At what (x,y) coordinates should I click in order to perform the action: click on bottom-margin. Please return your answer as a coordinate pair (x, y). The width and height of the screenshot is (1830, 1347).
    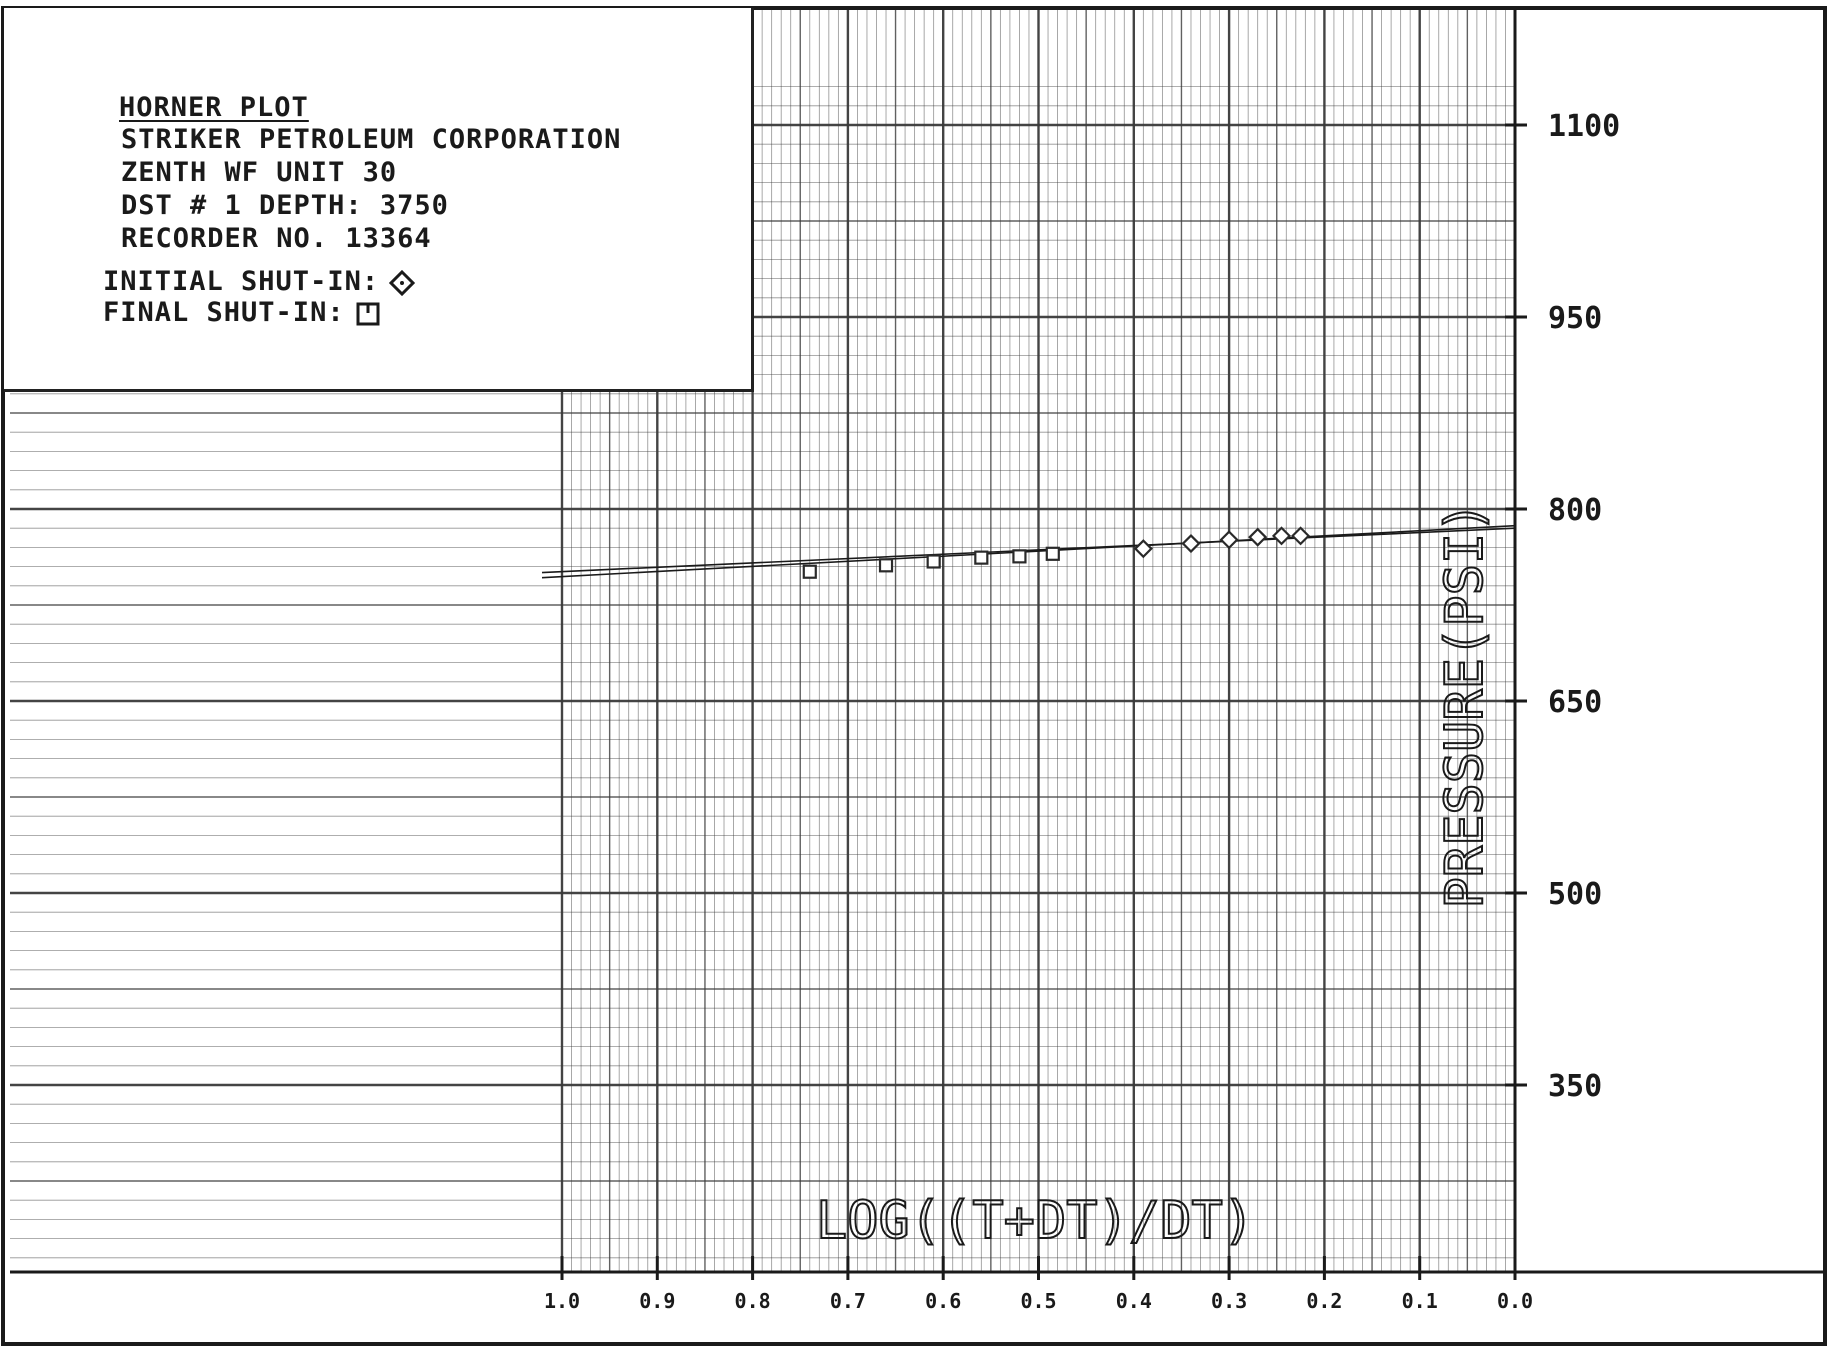
    Looking at the image, I should click on (915, 1309).